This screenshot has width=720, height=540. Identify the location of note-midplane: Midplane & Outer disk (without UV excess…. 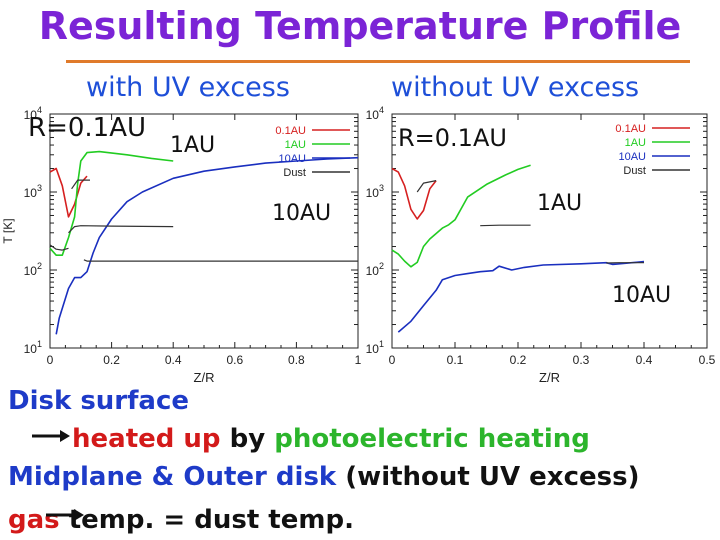
(324, 477).